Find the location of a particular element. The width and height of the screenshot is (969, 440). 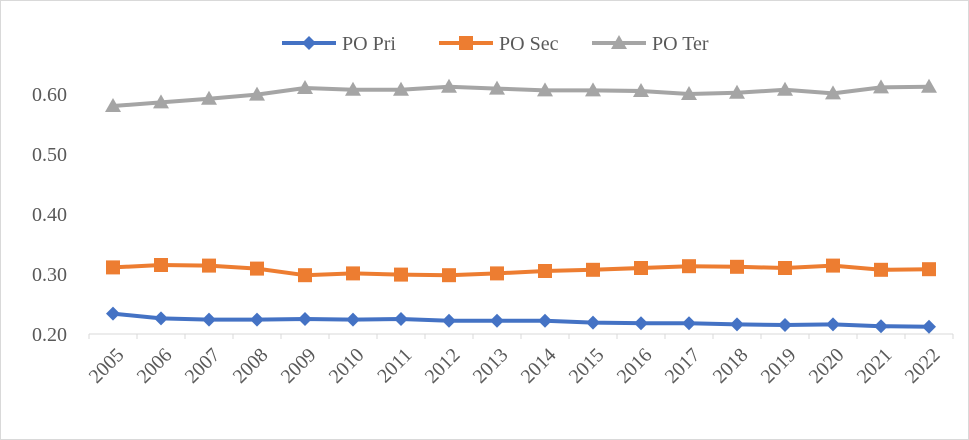

legend-entry: PO Pri is located at coordinates (339, 44).